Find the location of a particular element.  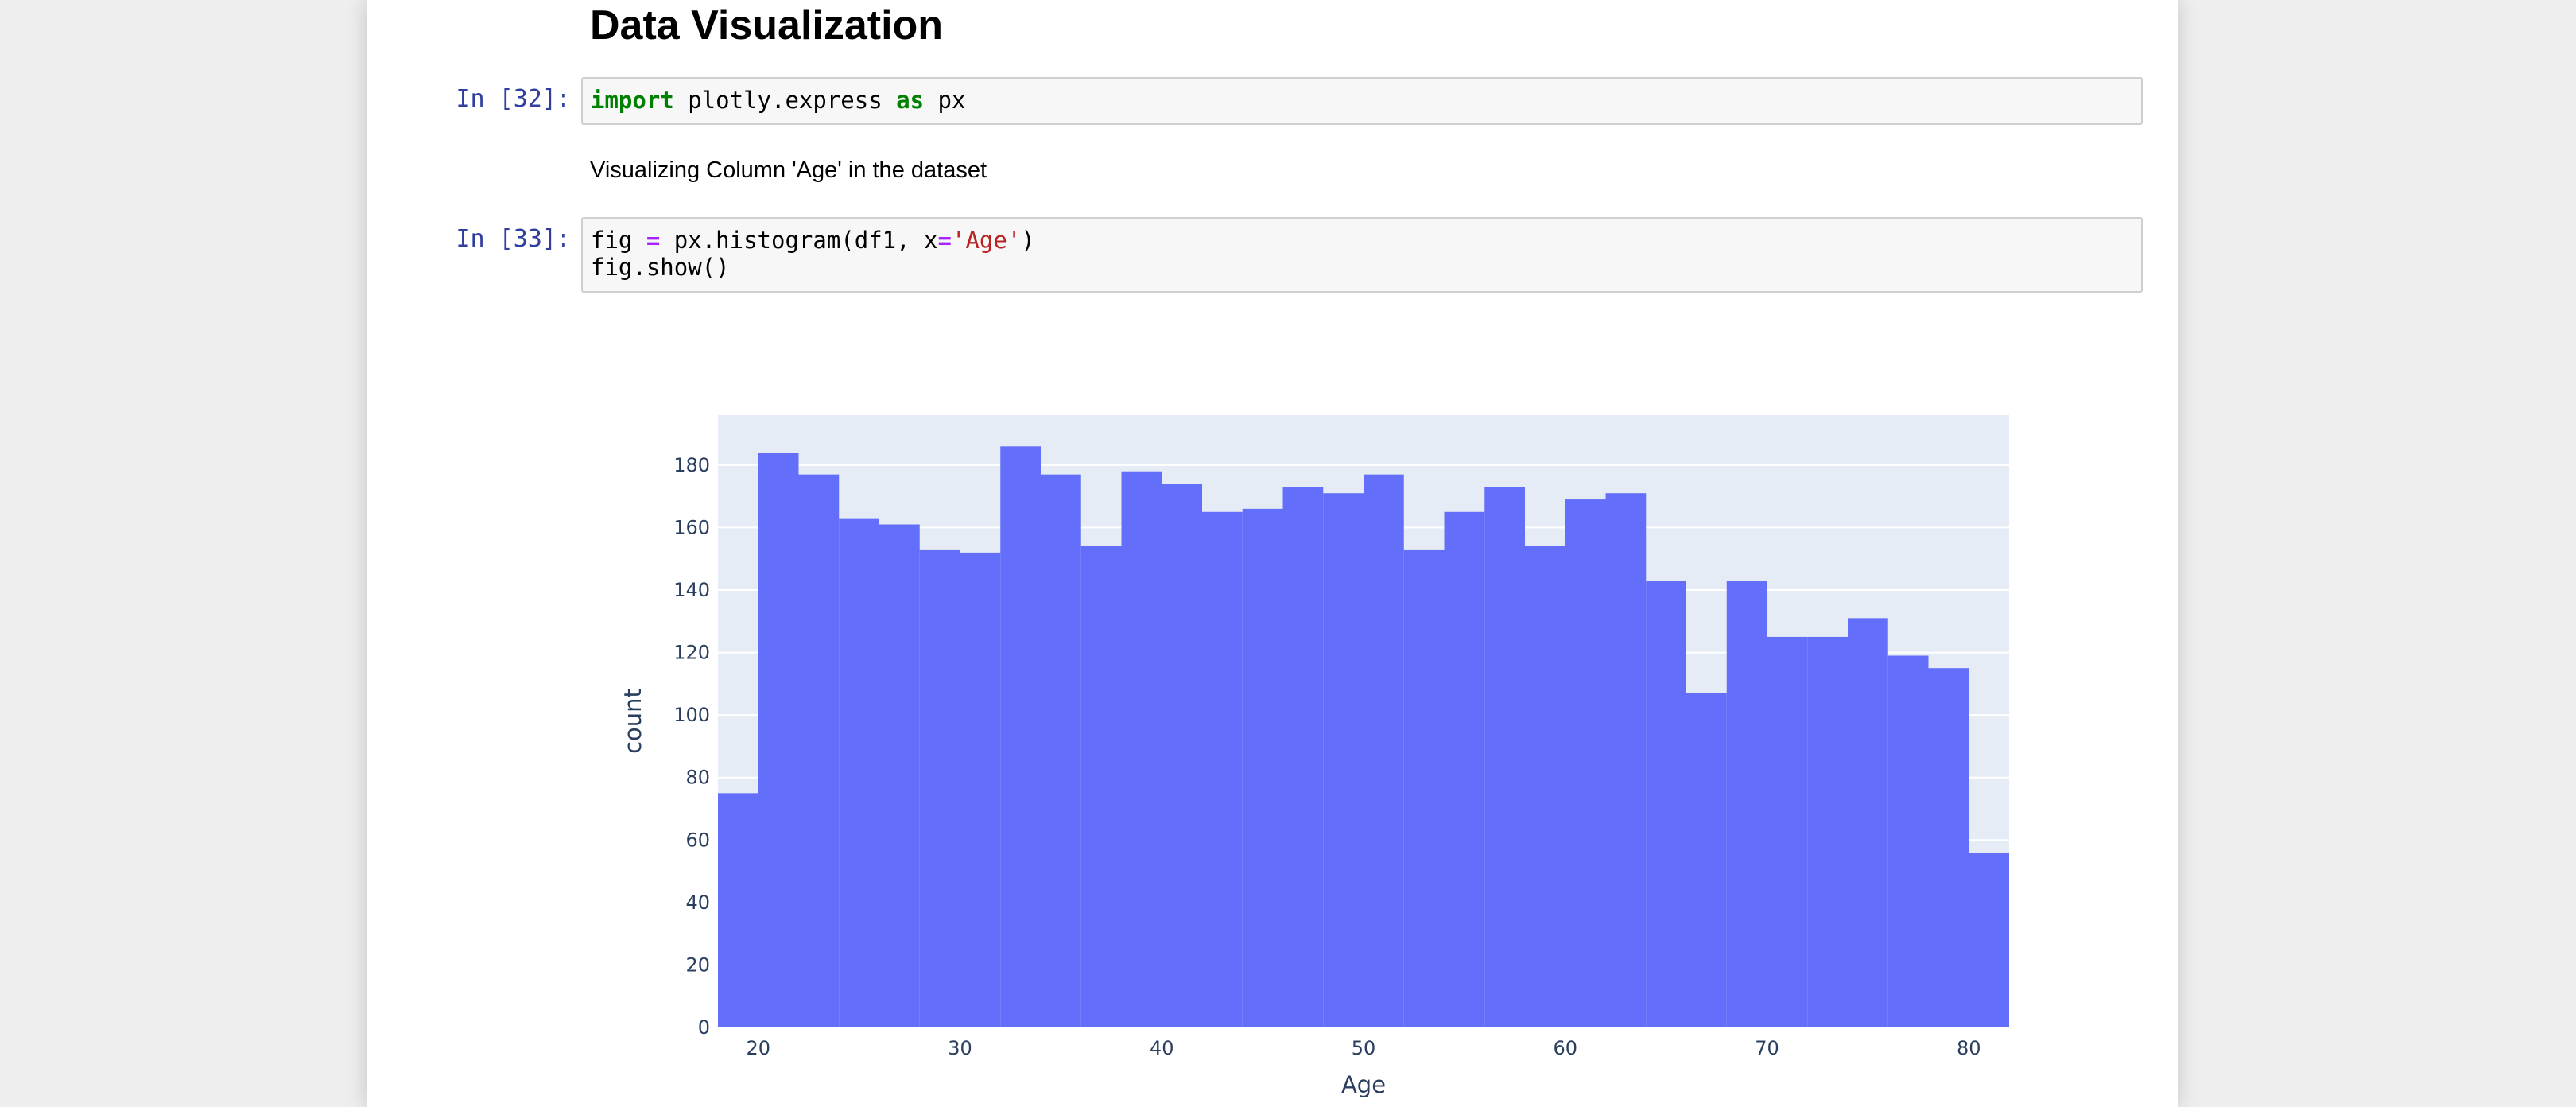

cell-prompt-32: In [32]: is located at coordinates (514, 99).